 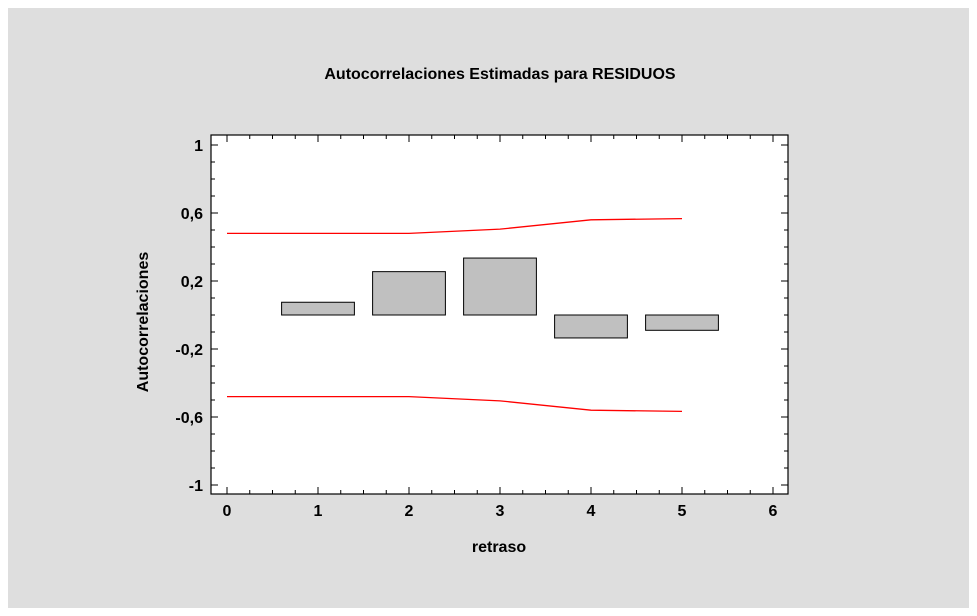 What do you see at coordinates (409, 511) in the screenshot?
I see `x-tick-label: 2` at bounding box center [409, 511].